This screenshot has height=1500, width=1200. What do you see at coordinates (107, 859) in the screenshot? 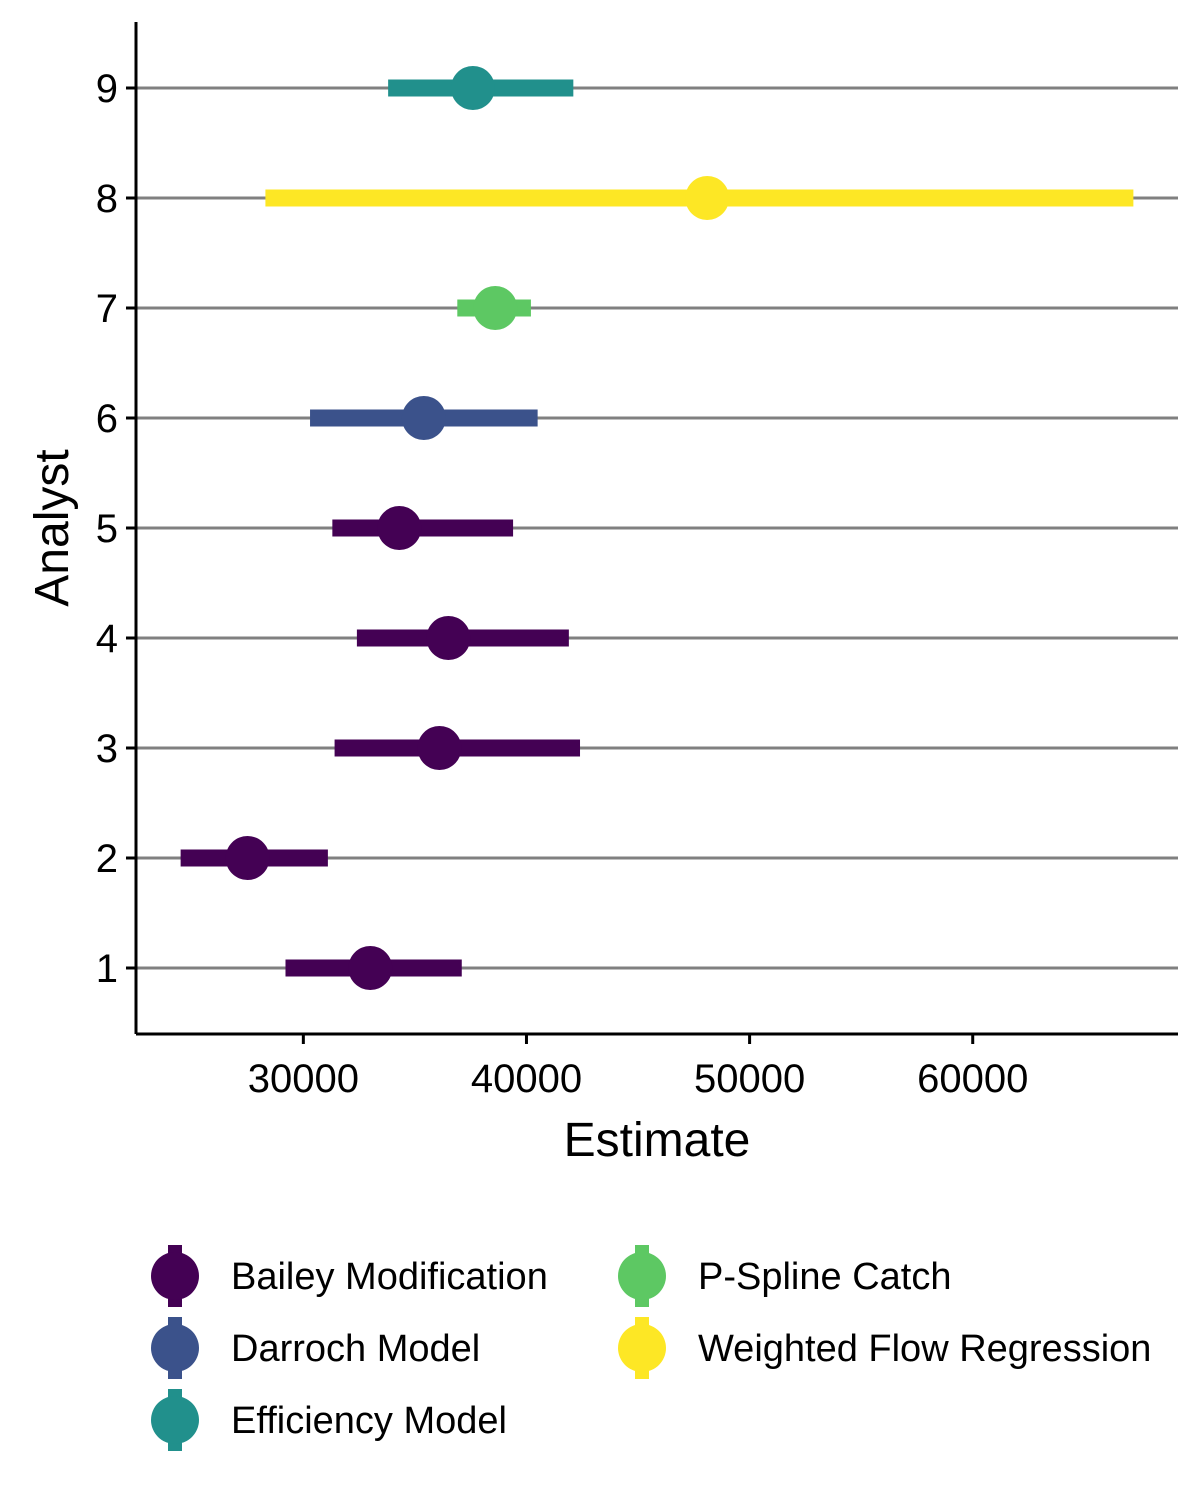
I see `y-tick-label: 2` at bounding box center [107, 859].